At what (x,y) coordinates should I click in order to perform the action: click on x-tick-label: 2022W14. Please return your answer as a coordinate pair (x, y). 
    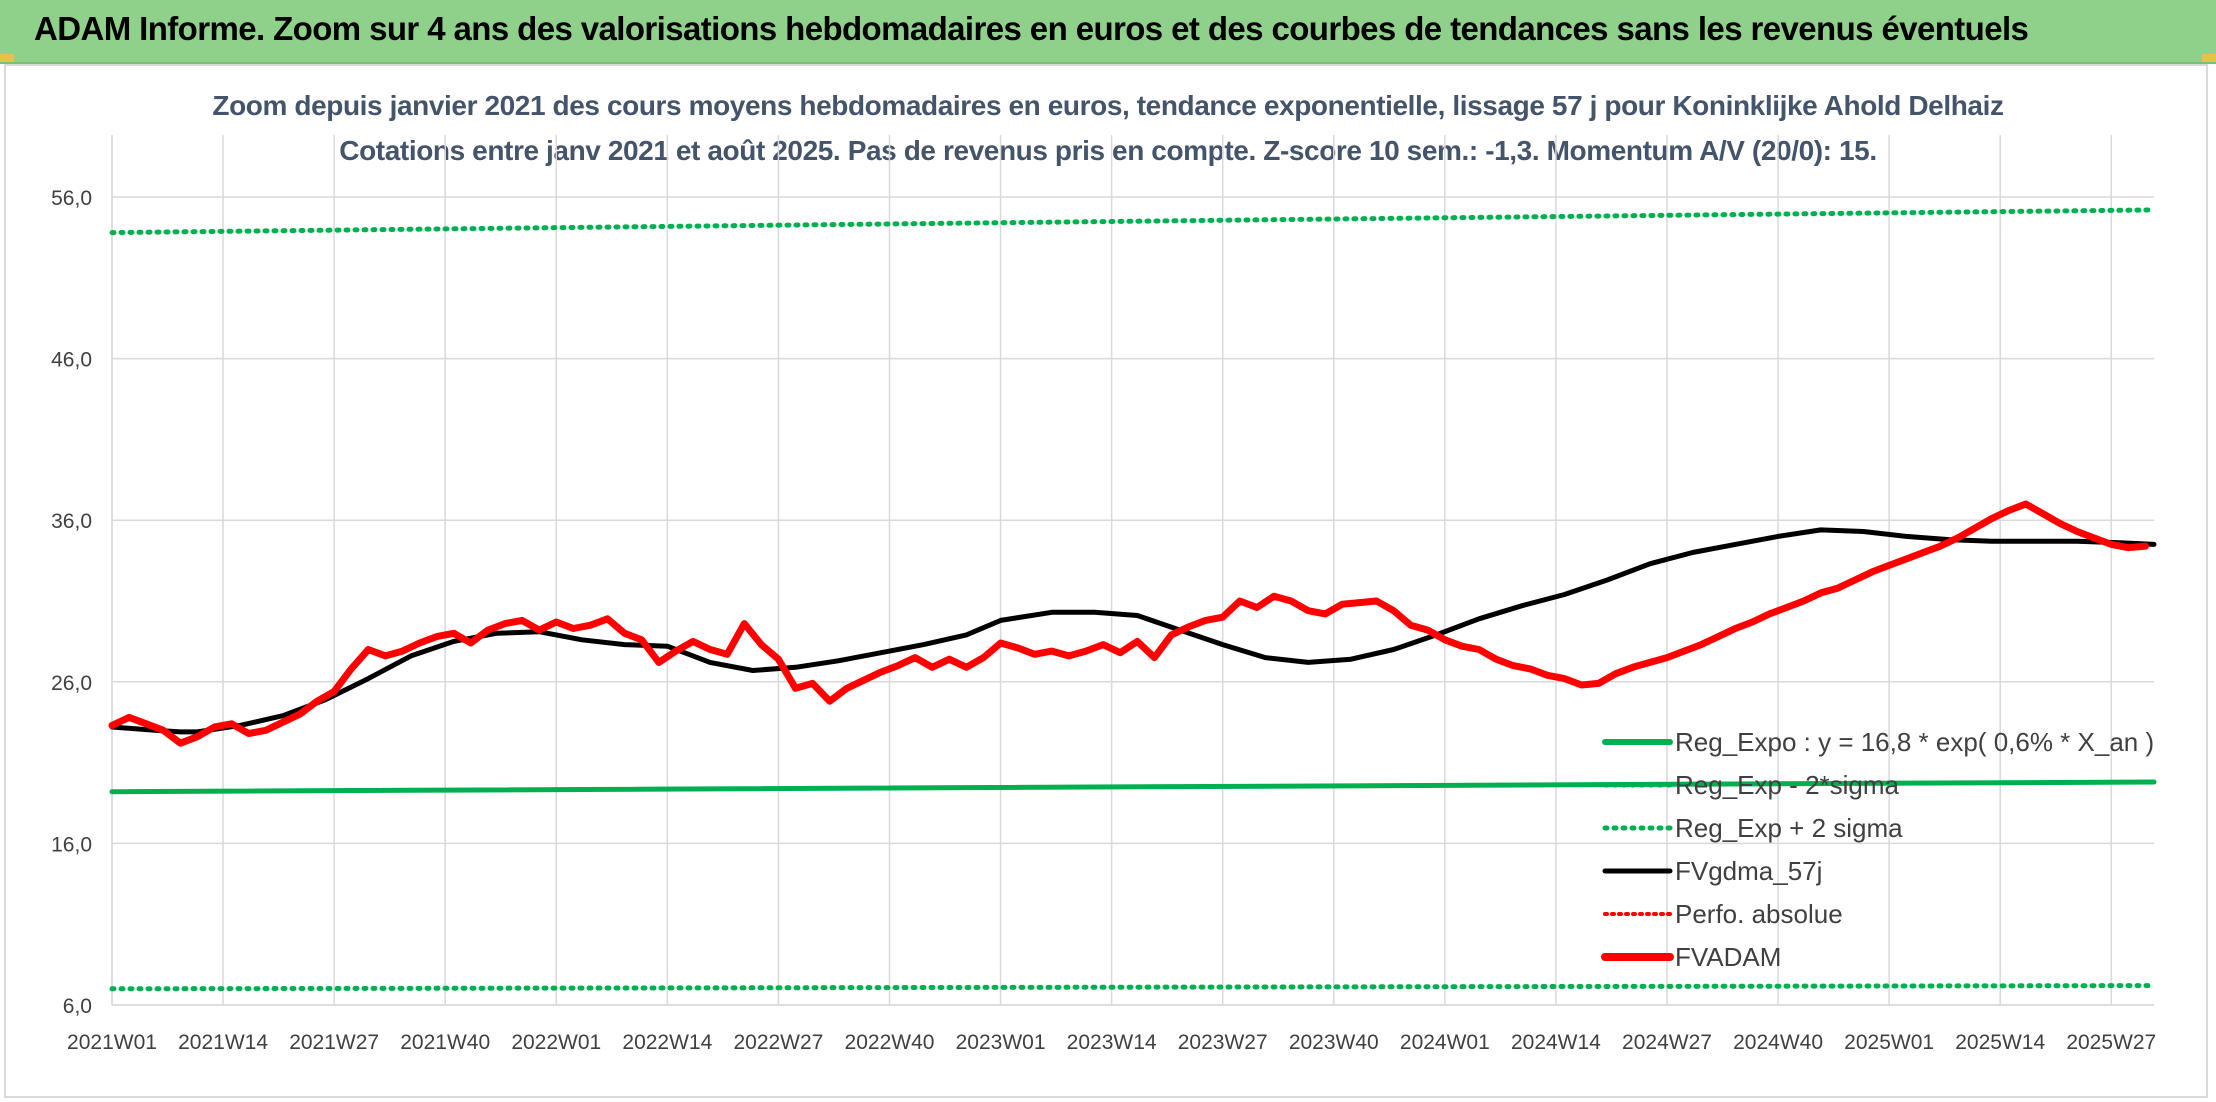
    Looking at the image, I should click on (667, 1042).